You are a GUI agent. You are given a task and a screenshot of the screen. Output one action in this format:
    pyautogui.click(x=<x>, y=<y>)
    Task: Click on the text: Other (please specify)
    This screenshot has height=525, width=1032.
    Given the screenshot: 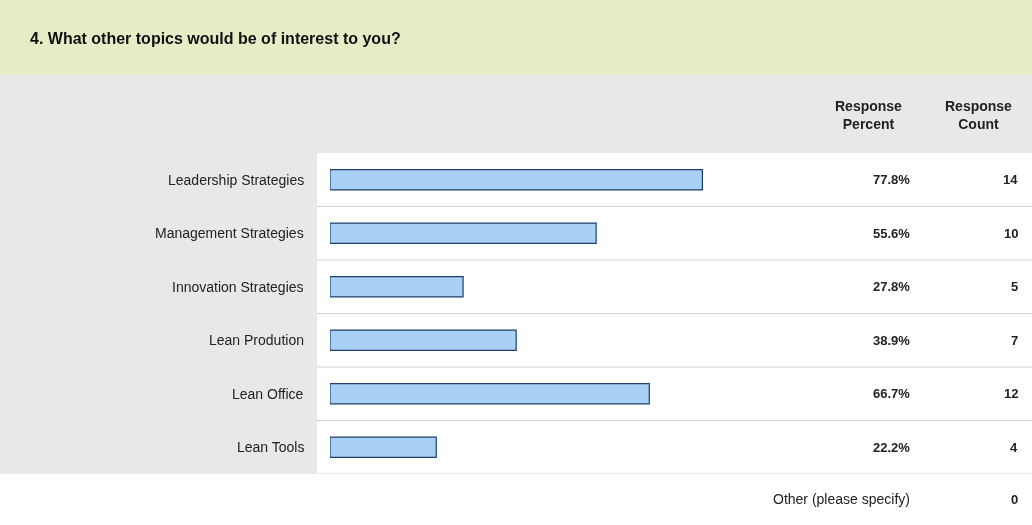 What is the action you would take?
    pyautogui.click(x=841, y=499)
    